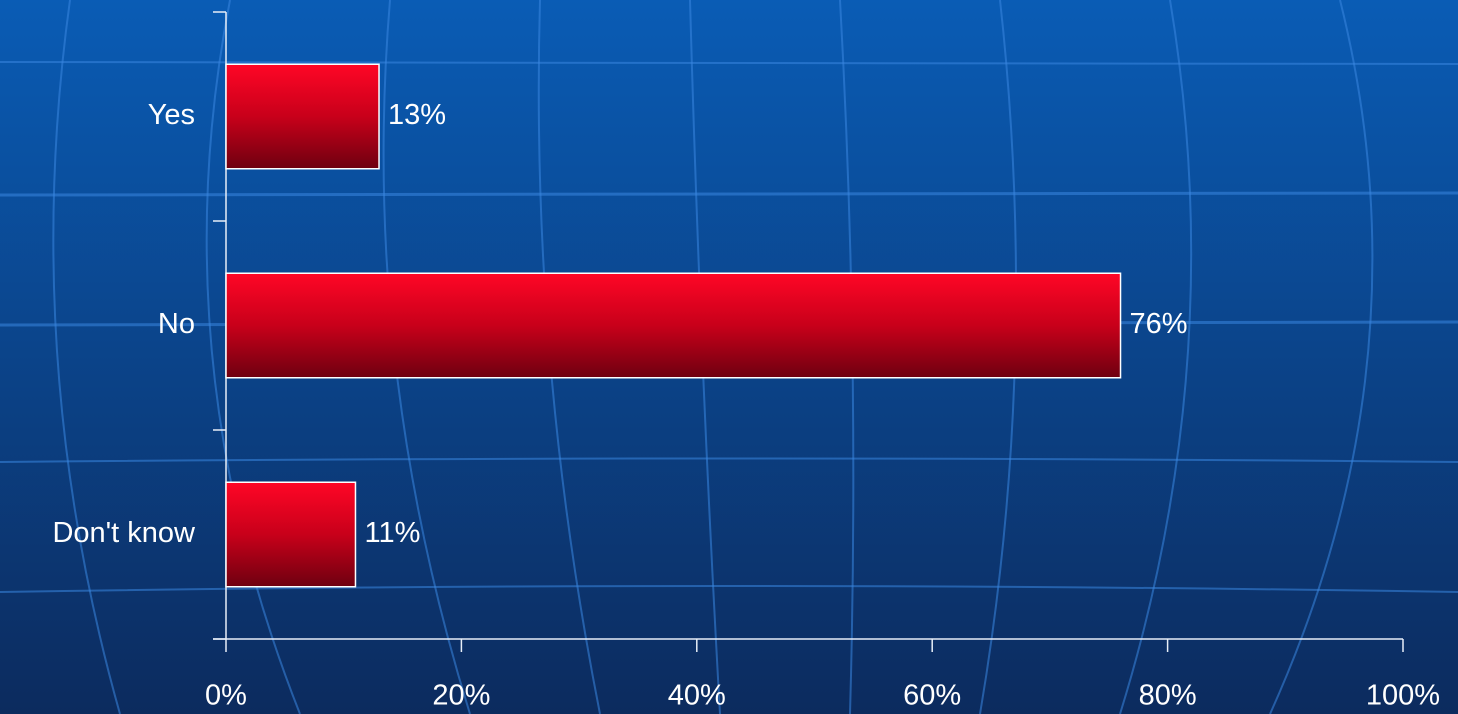 The image size is (1458, 714). I want to click on data-label: 76%, so click(1159, 324).